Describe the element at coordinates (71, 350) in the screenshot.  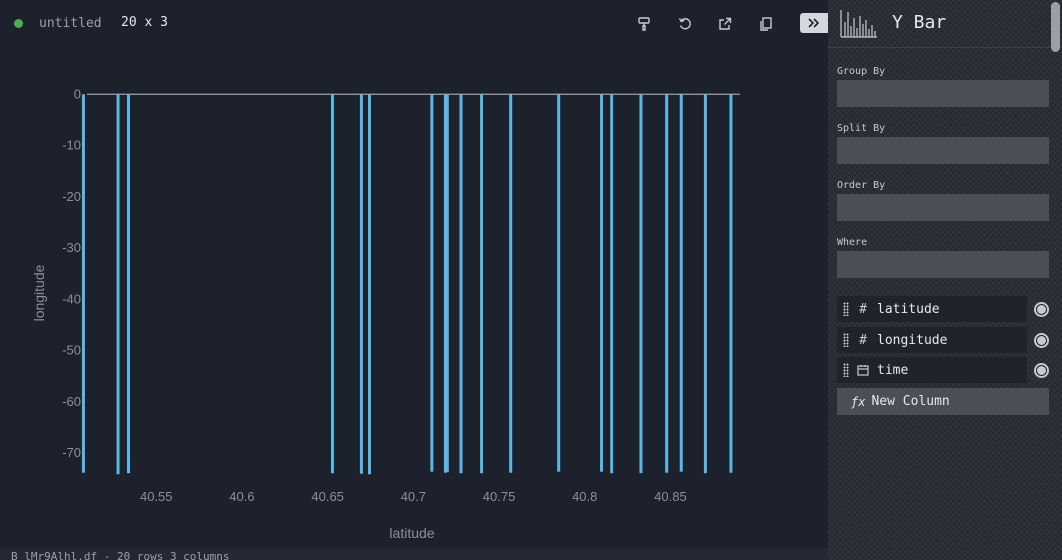
I see `y-tick-label: -50` at that location.